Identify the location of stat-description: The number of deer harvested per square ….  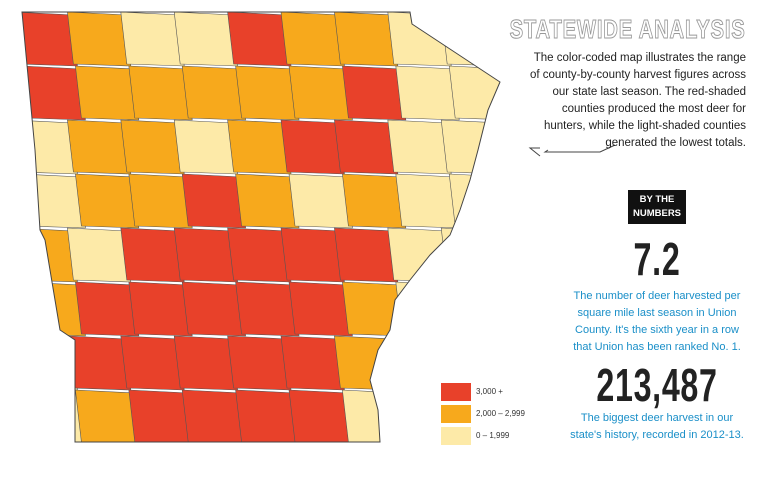
(657, 321).